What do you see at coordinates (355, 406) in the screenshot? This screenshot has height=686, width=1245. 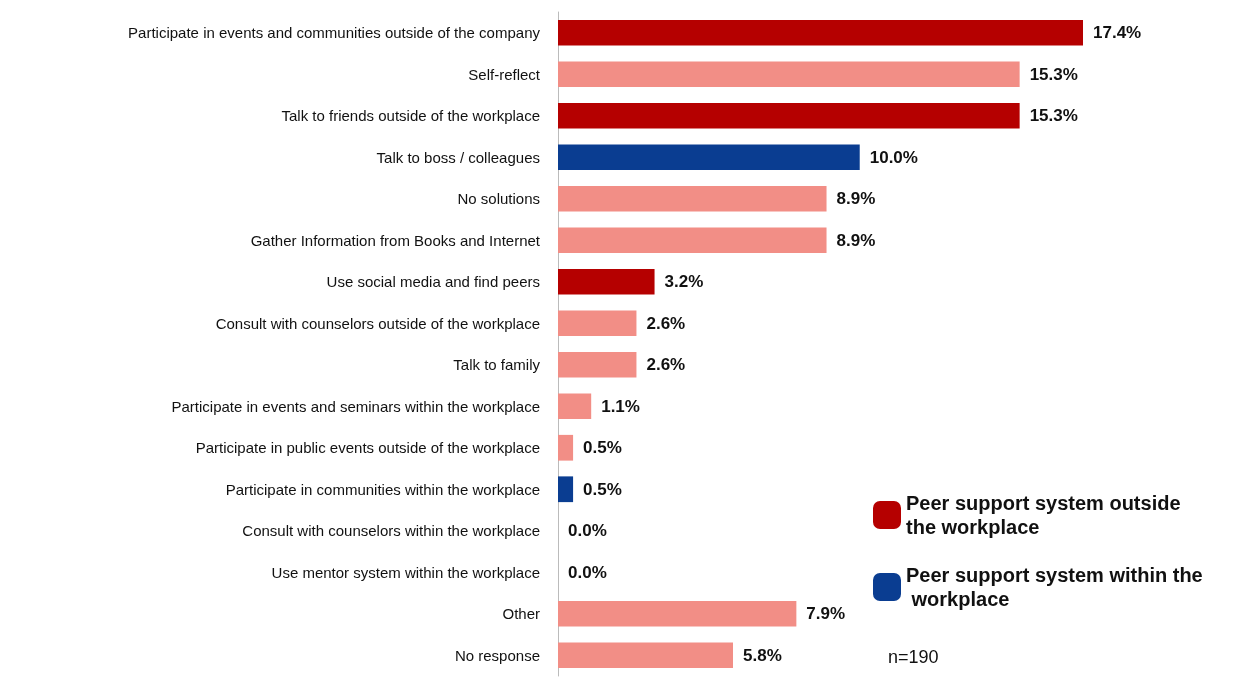 I see `y-tick-label: Participate in events and seminars within the workplace` at bounding box center [355, 406].